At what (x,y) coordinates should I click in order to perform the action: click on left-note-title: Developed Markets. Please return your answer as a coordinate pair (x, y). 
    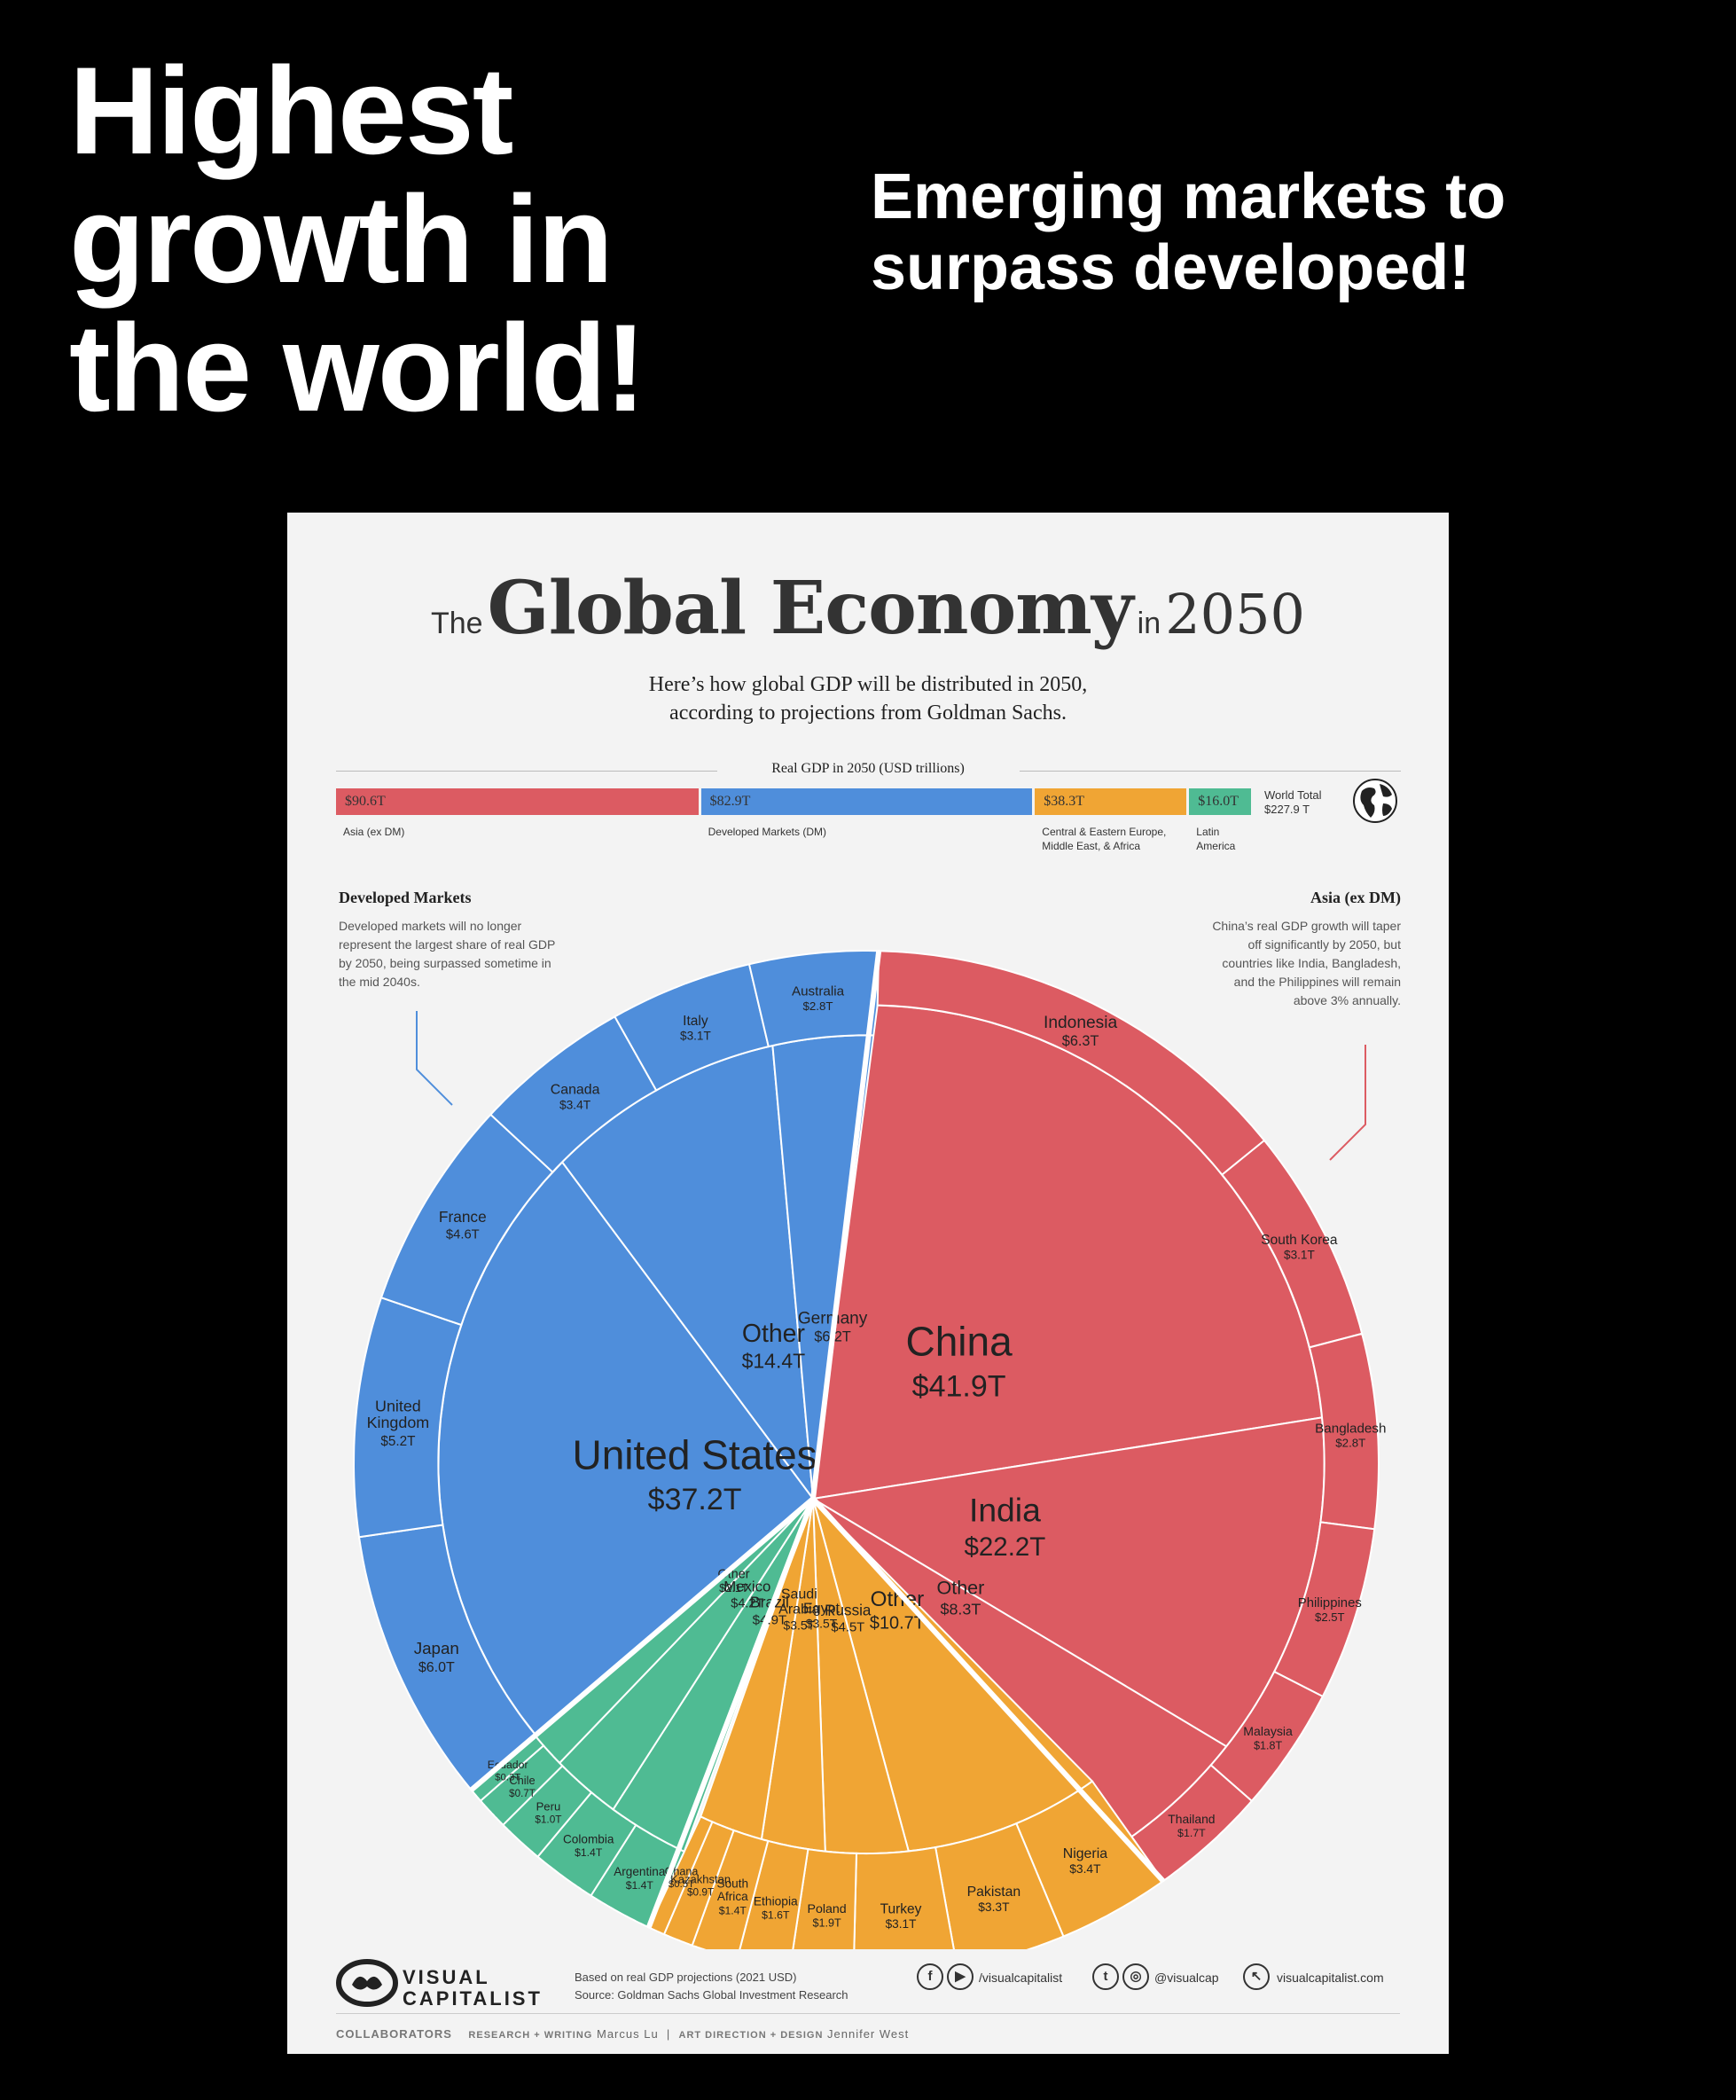
    Looking at the image, I should click on (405, 897).